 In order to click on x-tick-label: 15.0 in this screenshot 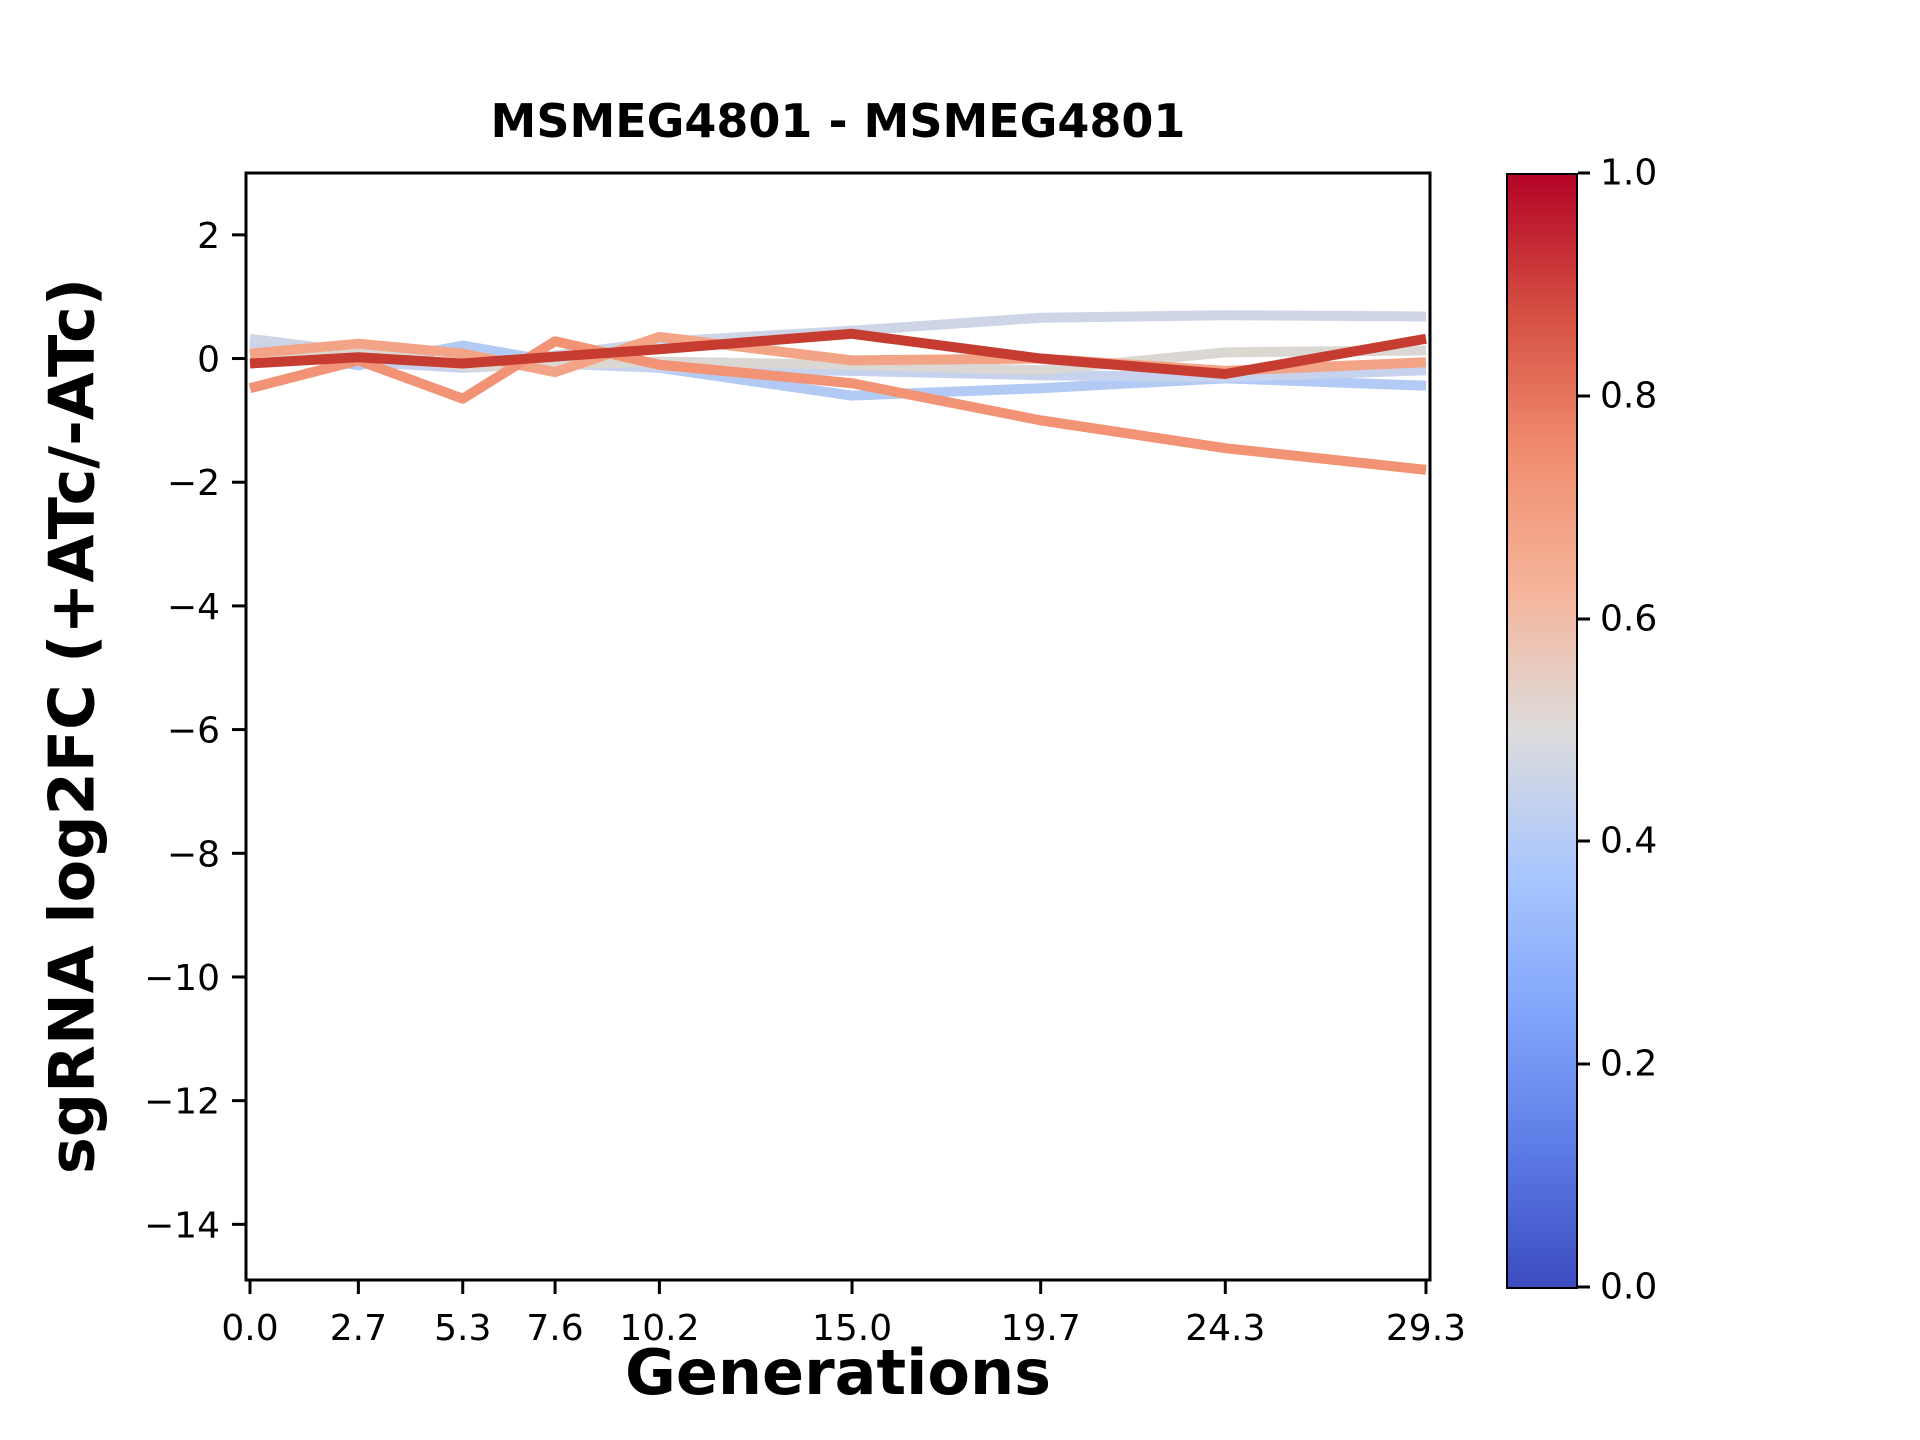, I will do `click(852, 1328)`.